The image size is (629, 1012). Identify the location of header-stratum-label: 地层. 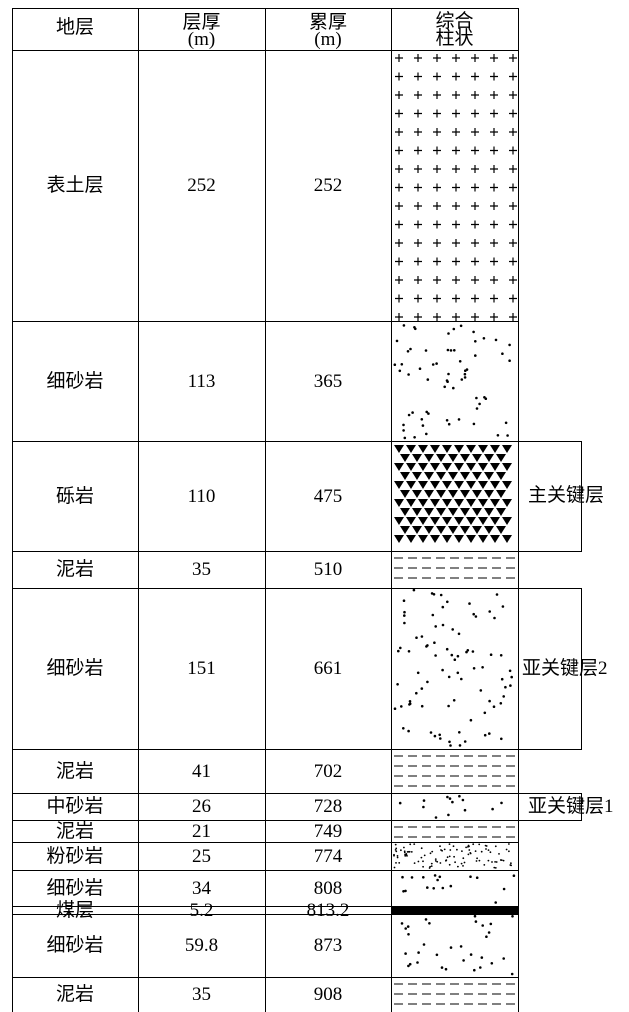
(74, 27).